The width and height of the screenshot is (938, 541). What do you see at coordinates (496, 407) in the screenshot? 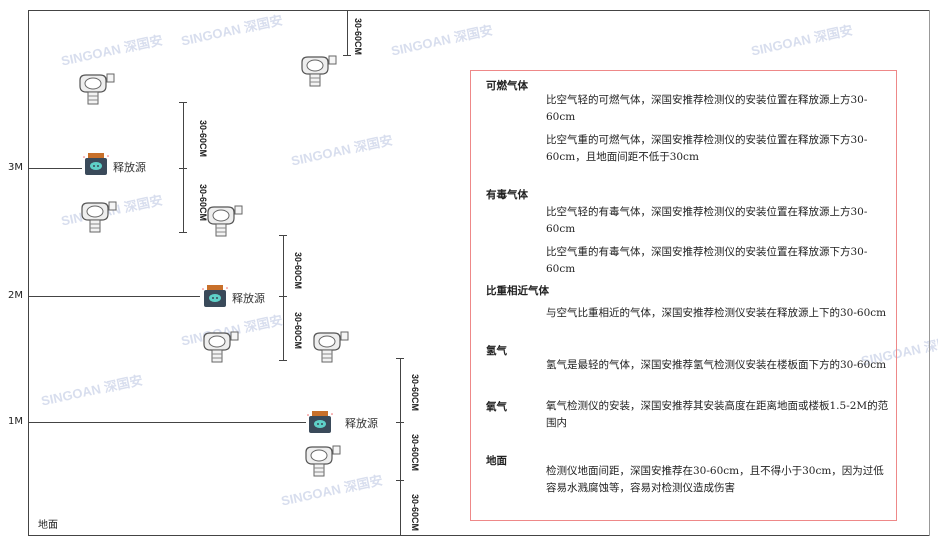
I see `oxygen-title: 氧气` at bounding box center [496, 407].